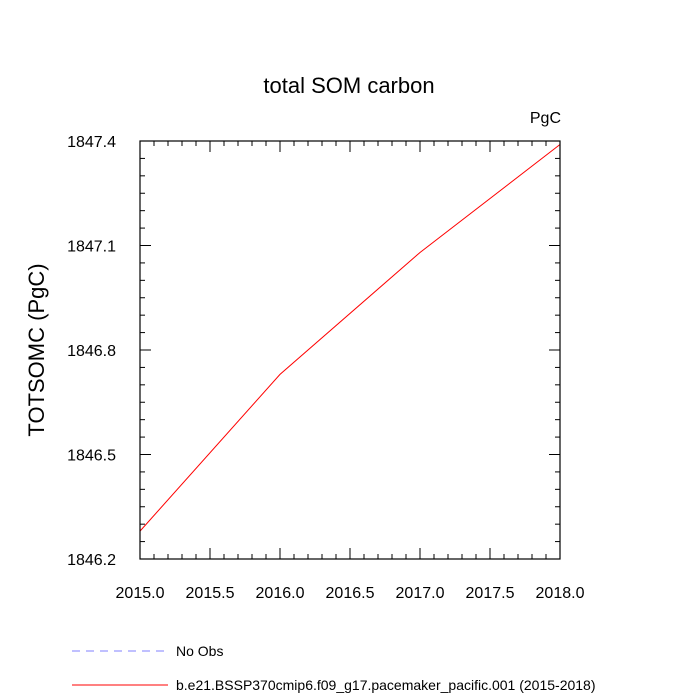 Image resolution: width=700 pixels, height=700 pixels. What do you see at coordinates (280, 593) in the screenshot?
I see `x-tick-label: 2016.0` at bounding box center [280, 593].